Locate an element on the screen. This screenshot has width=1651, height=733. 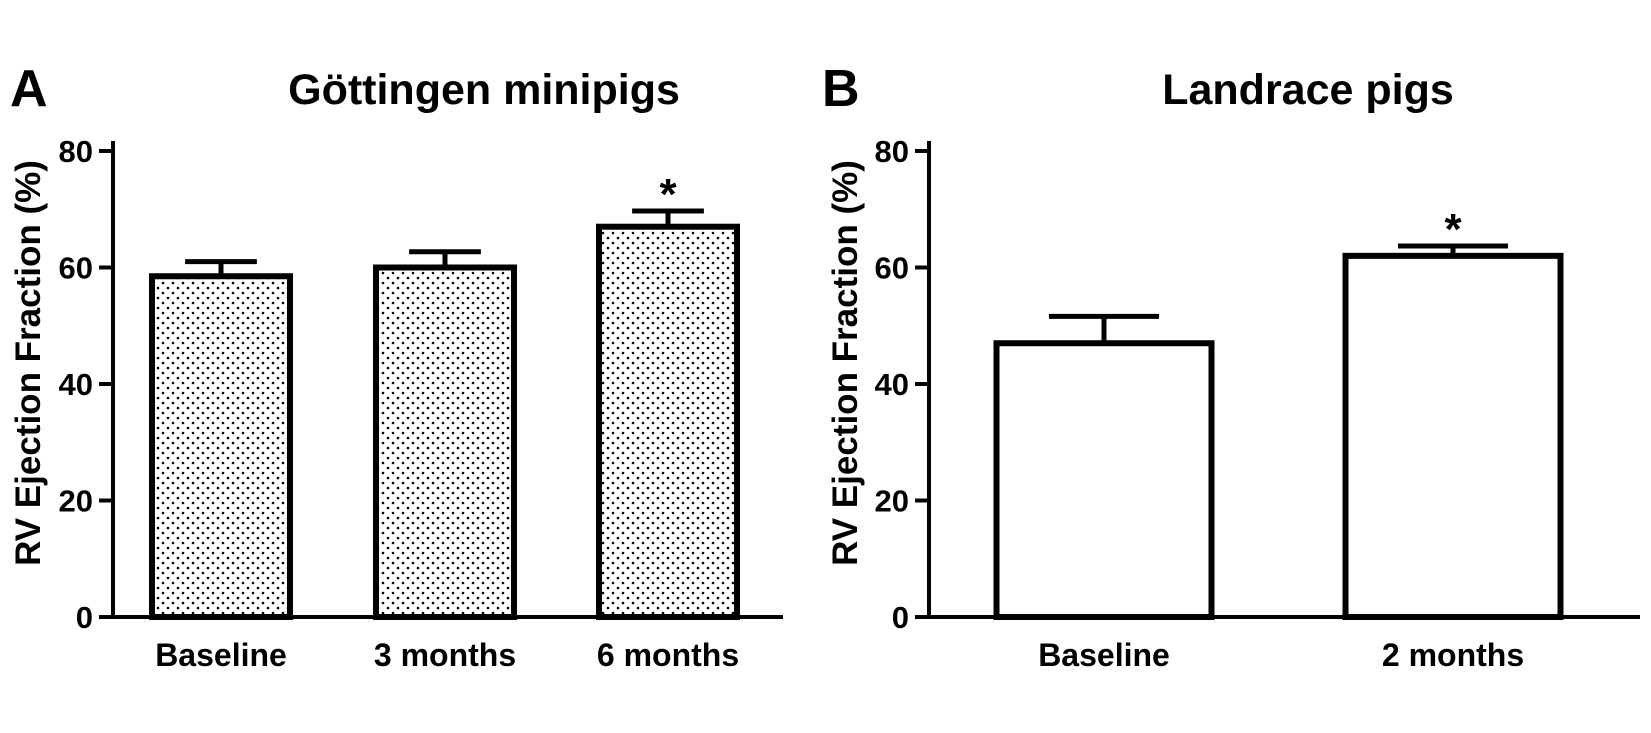
y-axis-label-a: RV Ejection Fraction (%) is located at coordinates (28, 363).